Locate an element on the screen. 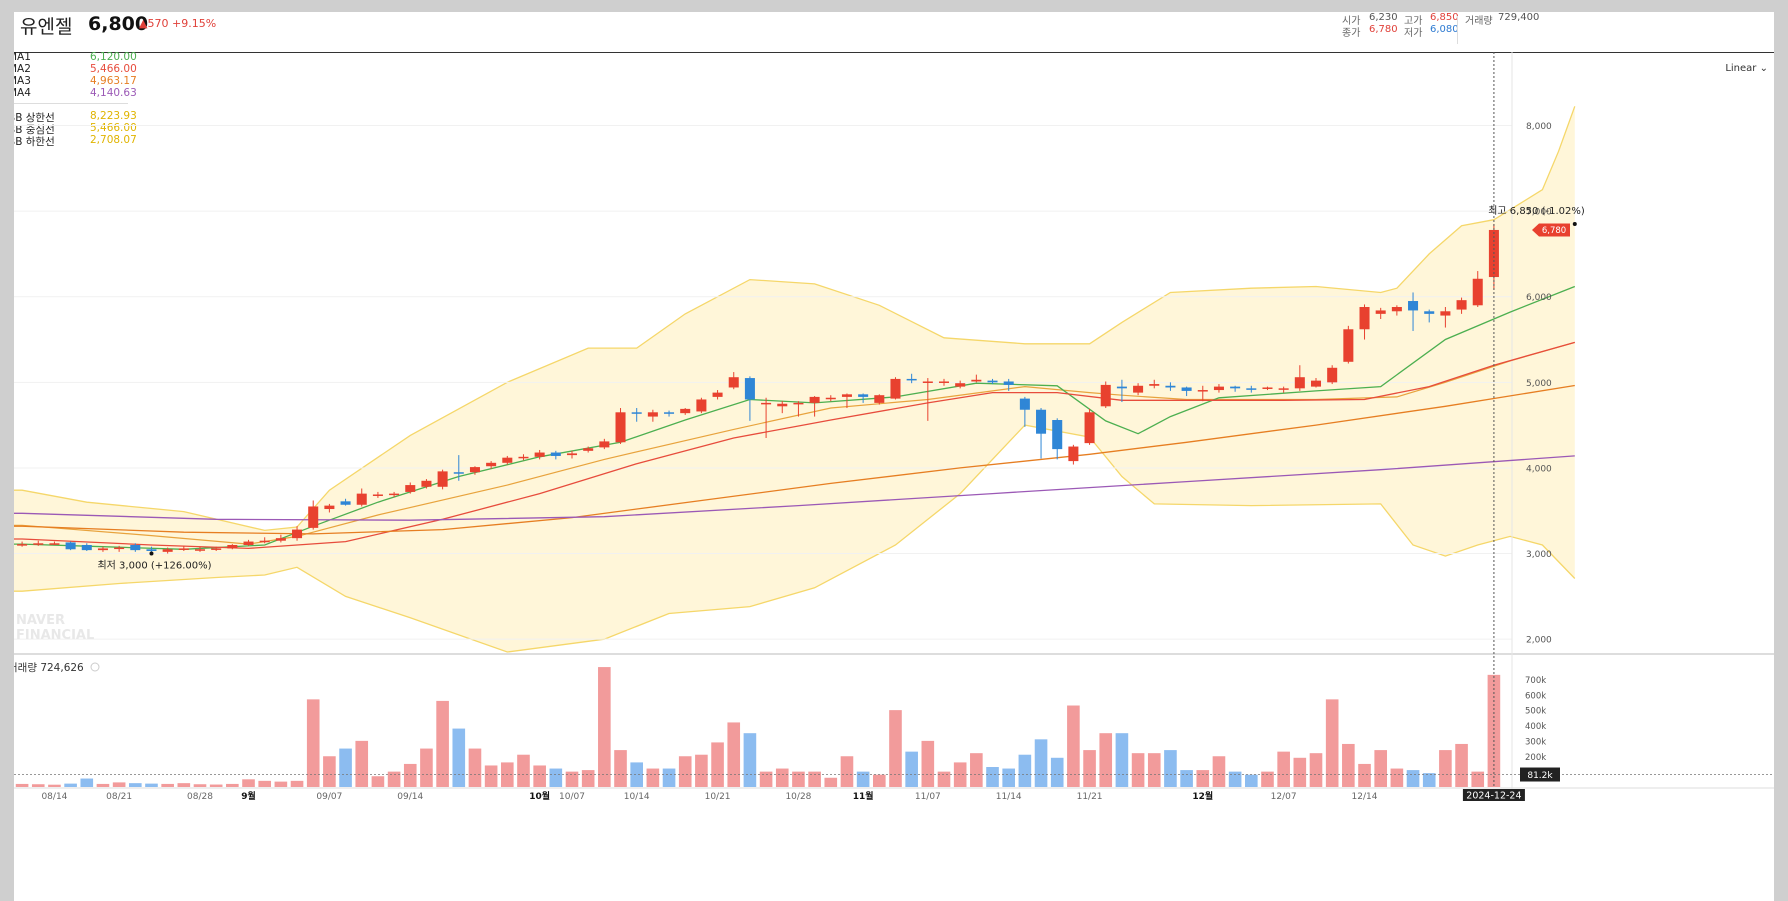 The width and height of the screenshot is (1788, 901). open-value: 6,230 is located at coordinates (1383, 17).